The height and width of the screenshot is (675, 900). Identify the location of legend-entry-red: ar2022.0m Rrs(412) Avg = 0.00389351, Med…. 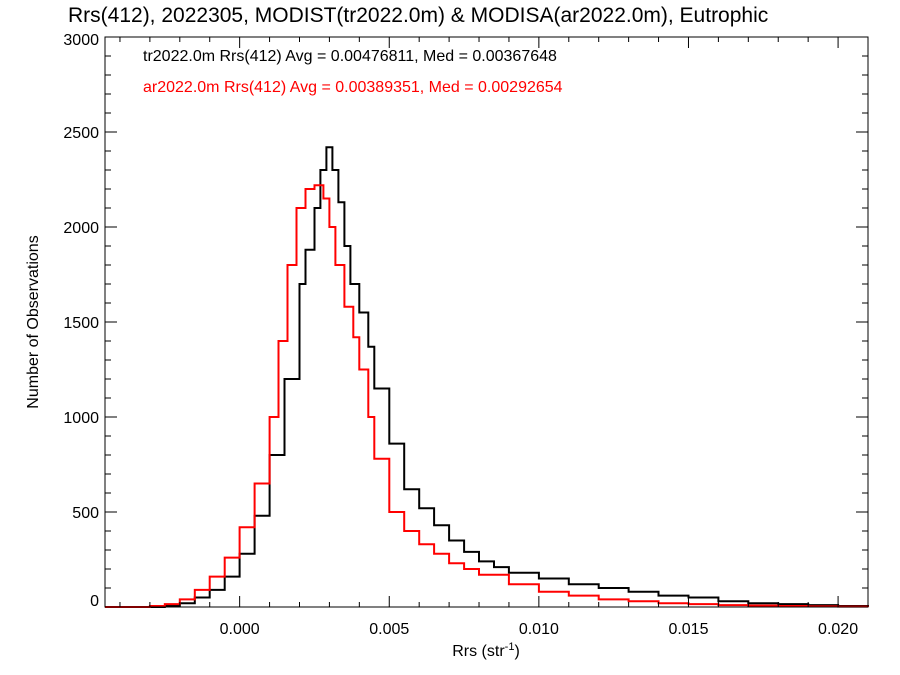
(353, 87).